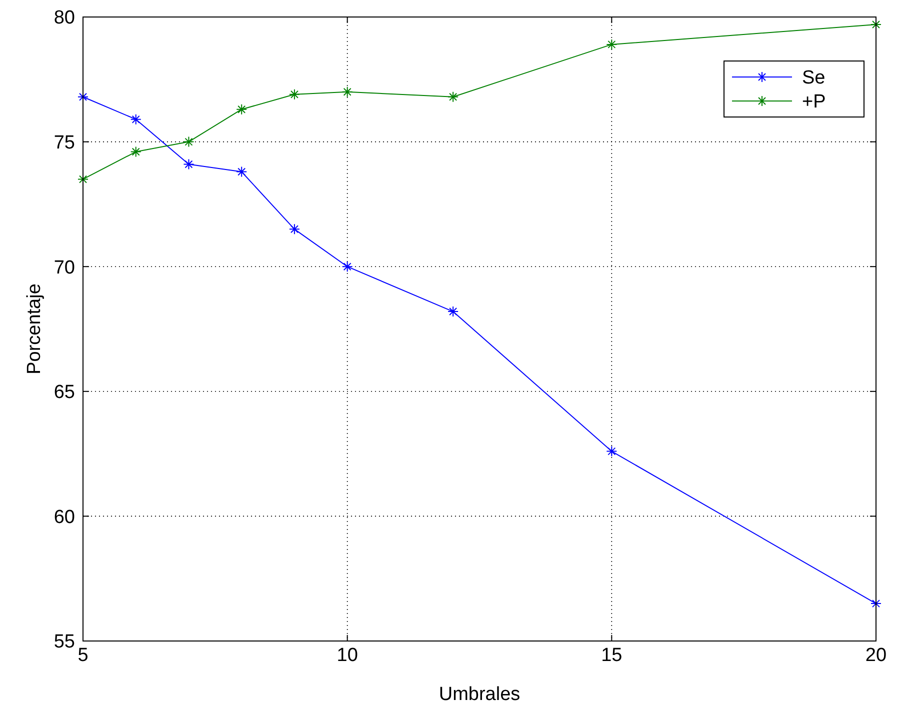 The height and width of the screenshot is (717, 904). What do you see at coordinates (64, 393) in the screenshot?
I see `y-tick-label: 65` at bounding box center [64, 393].